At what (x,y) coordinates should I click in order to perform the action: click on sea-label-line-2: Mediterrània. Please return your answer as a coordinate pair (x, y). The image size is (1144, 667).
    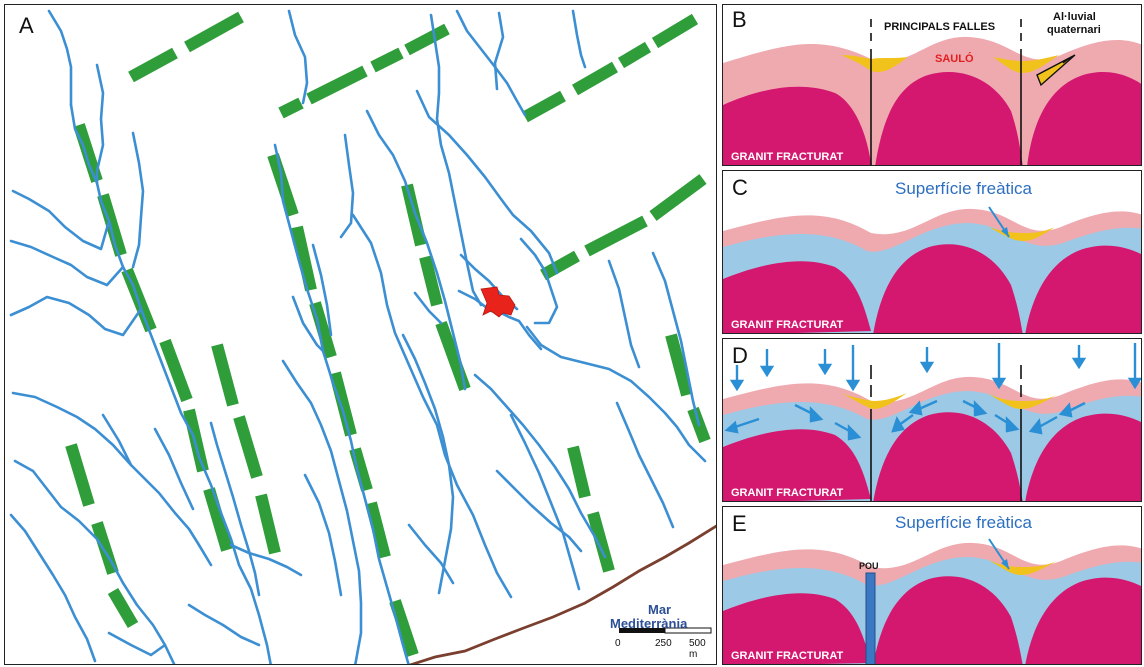
    Looking at the image, I should click on (649, 623).